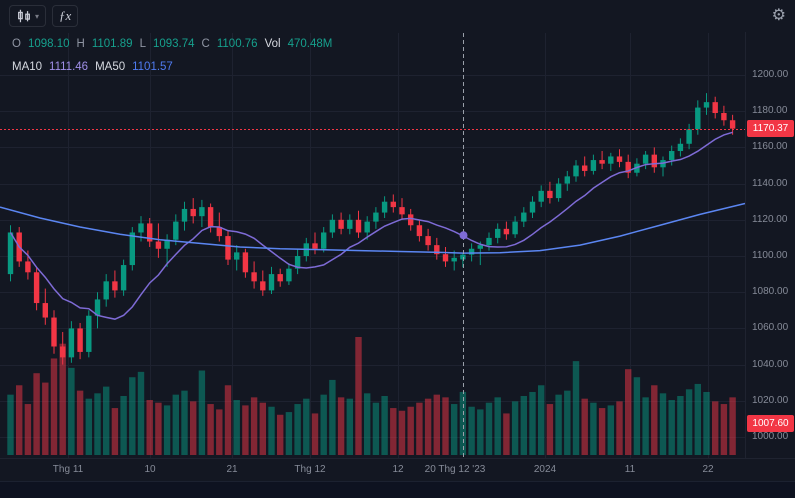 This screenshot has height=498, width=795. What do you see at coordinates (397, 16) in the screenshot?
I see `top-toolbar: ▾ ƒx ⚙` at bounding box center [397, 16].